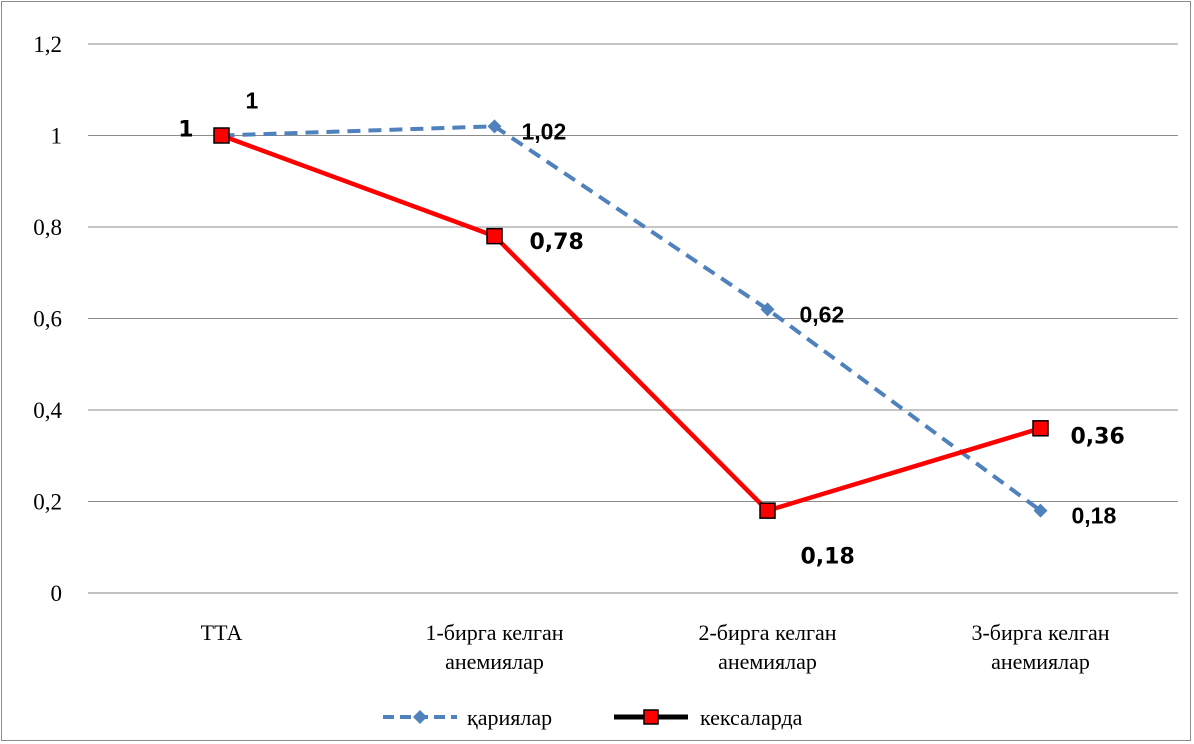  I want to click on y-tick-label: 1, so click(57, 136).